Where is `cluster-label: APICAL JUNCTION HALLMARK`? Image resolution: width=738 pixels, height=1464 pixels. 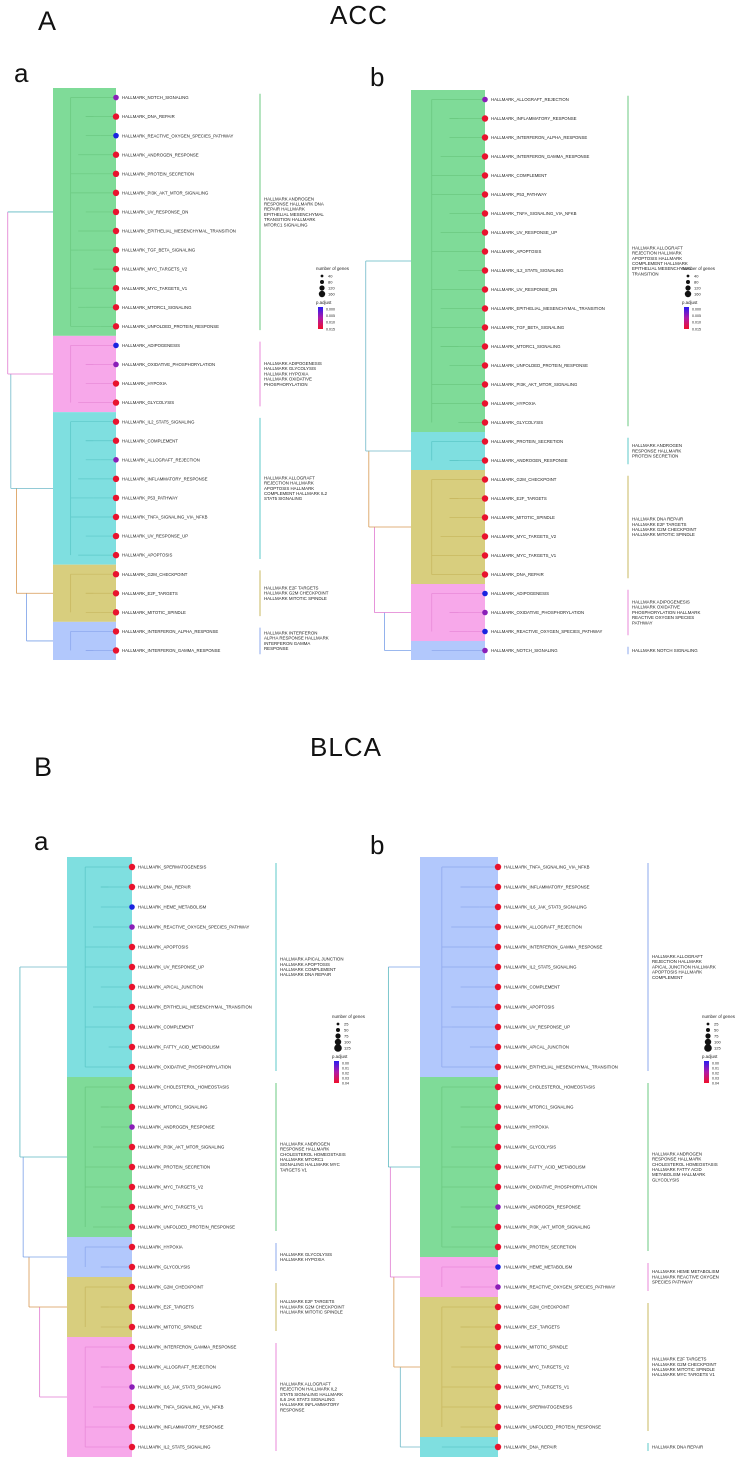 cluster-label: APICAL JUNCTION HALLMARK is located at coordinates (684, 966).